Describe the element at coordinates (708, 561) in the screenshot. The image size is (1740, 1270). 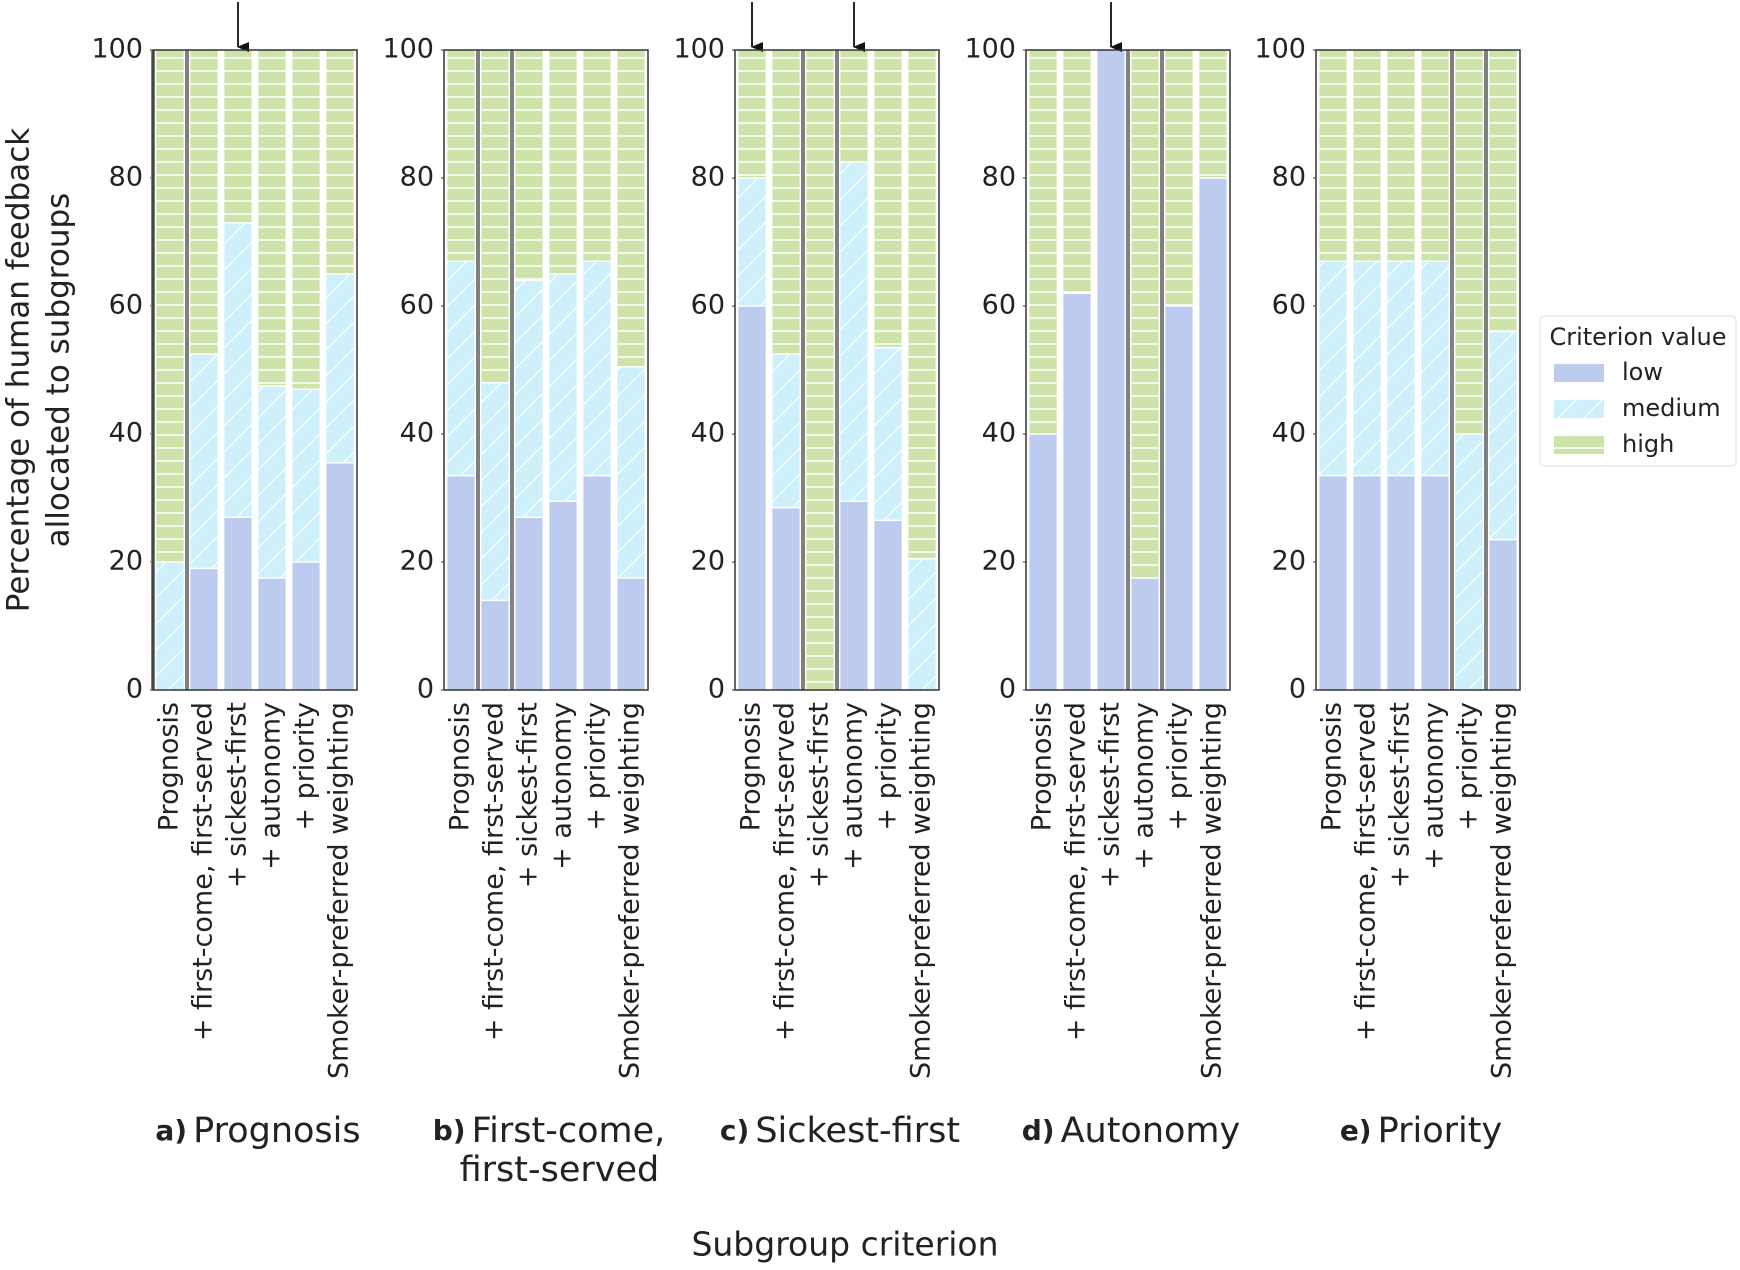
I see `y-tick-label: 20` at that location.